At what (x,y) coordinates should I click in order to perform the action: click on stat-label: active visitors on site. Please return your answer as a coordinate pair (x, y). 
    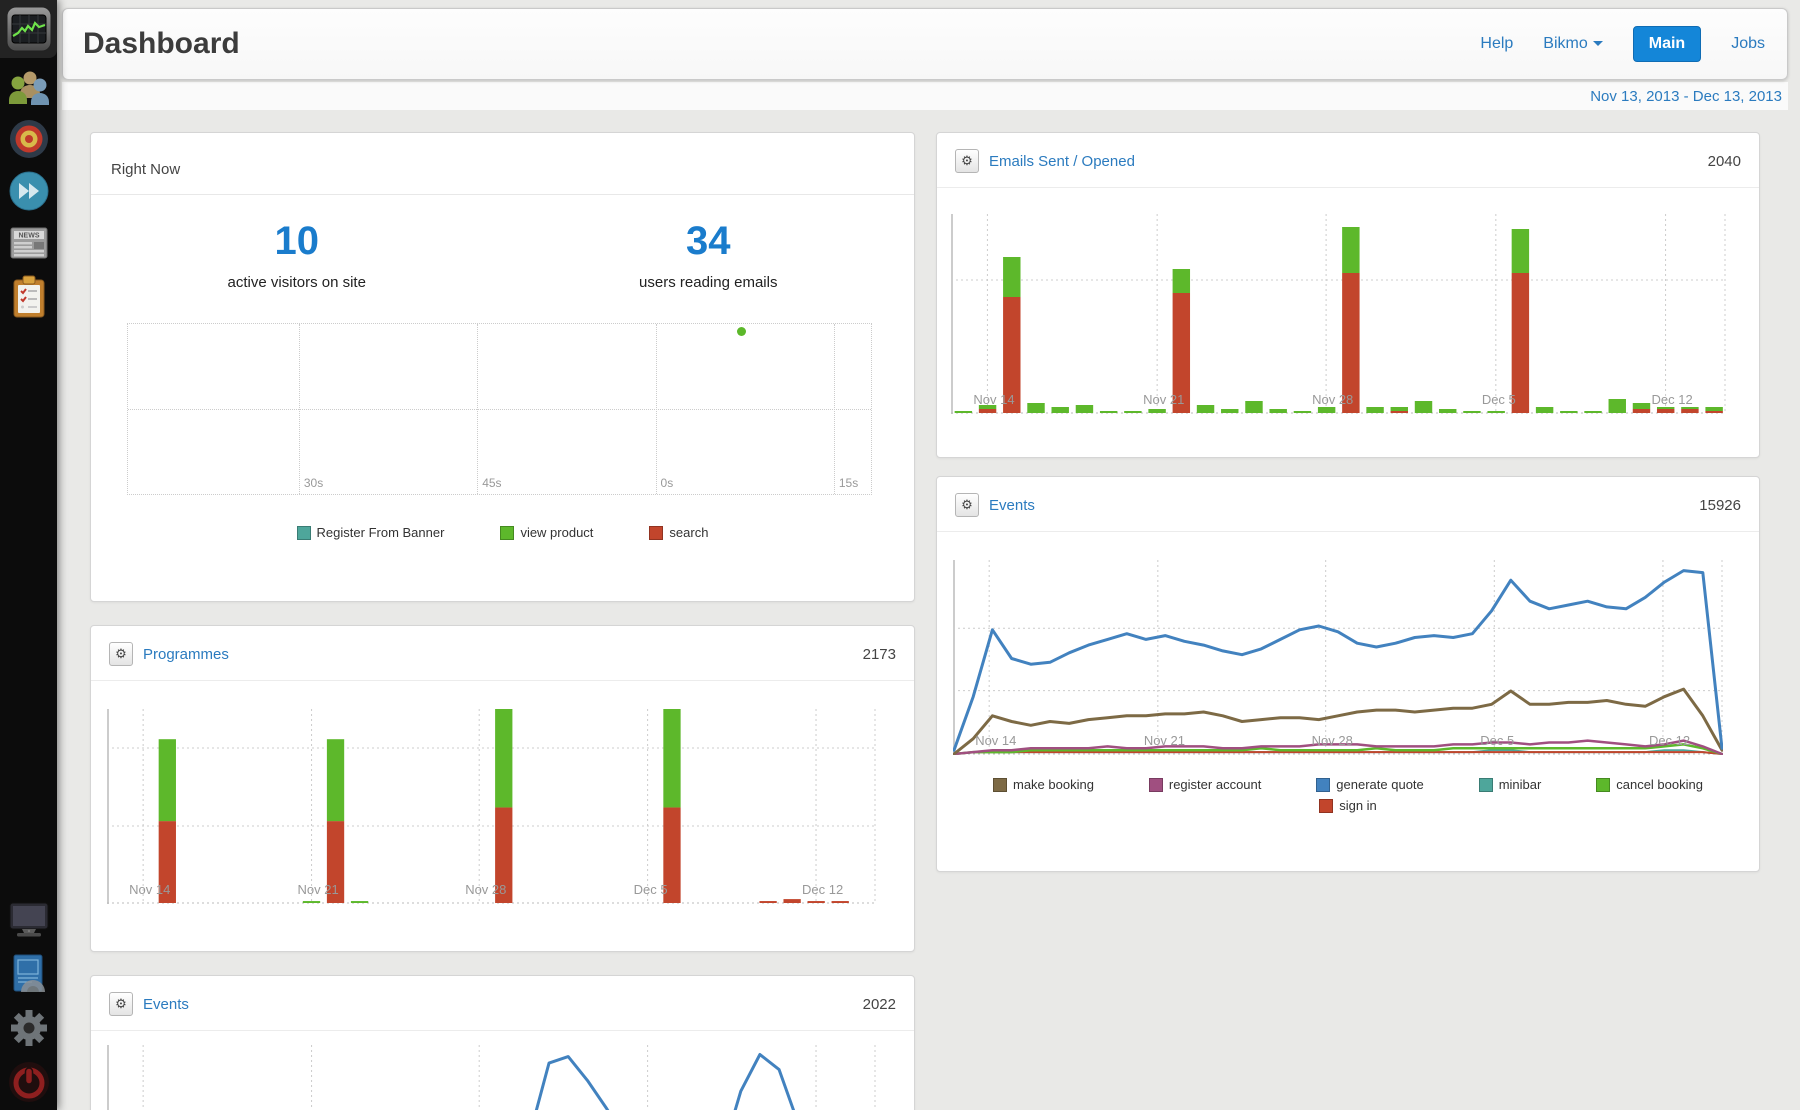
    Looking at the image, I should click on (296, 282).